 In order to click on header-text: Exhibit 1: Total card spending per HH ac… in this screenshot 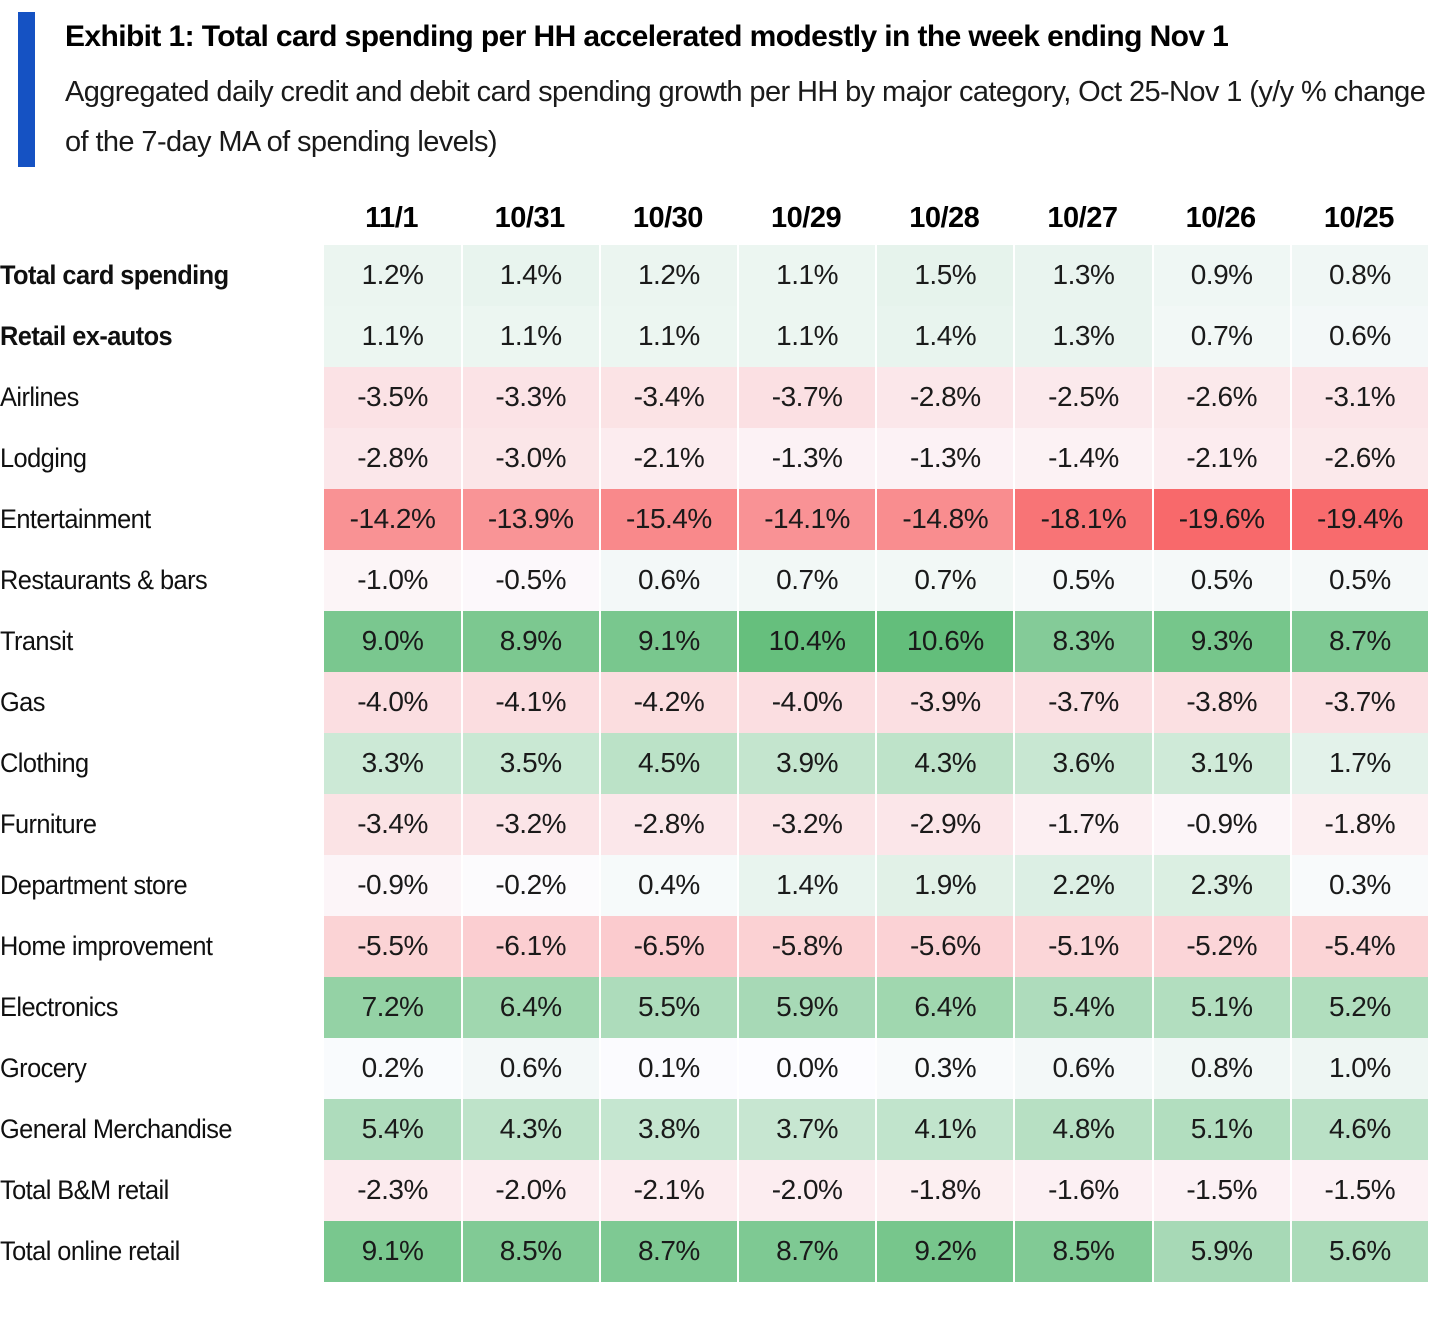, I will do `click(746, 89)`.